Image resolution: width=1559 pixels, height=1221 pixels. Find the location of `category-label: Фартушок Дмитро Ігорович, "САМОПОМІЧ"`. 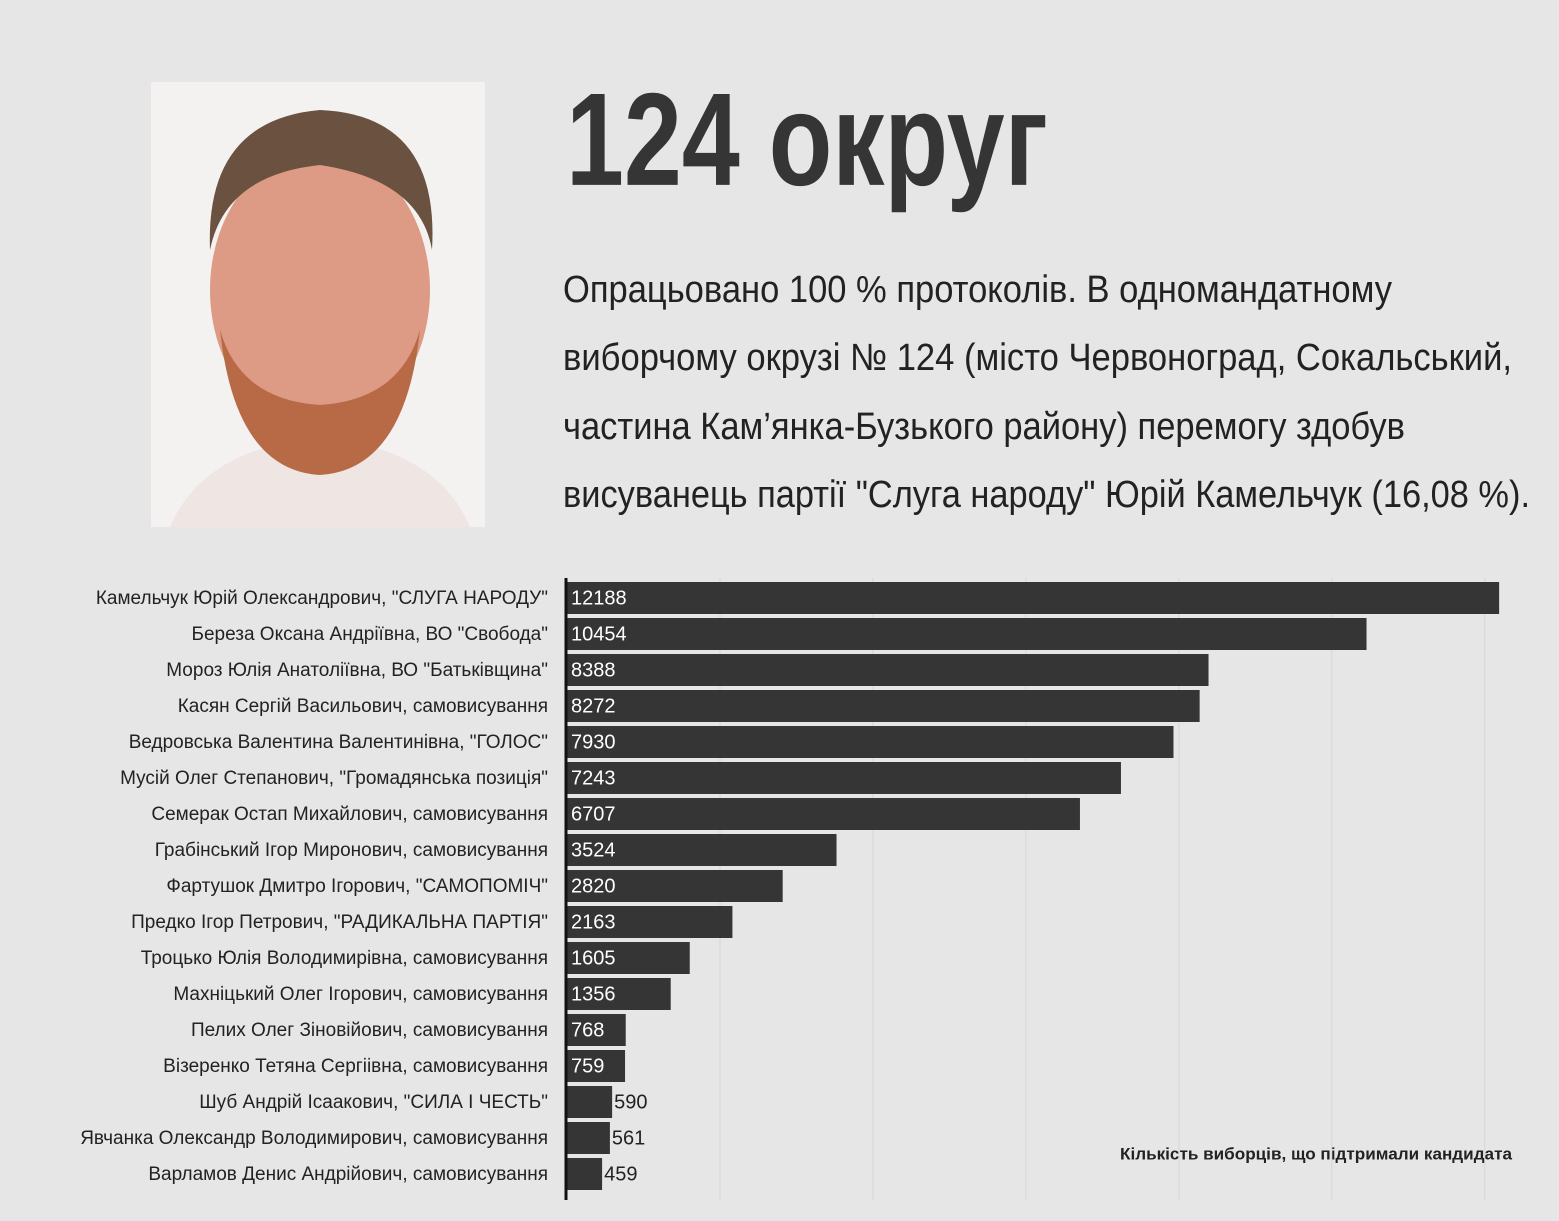

category-label: Фартушок Дмитро Ігорович, "САМОПОМІЧ" is located at coordinates (357, 886).